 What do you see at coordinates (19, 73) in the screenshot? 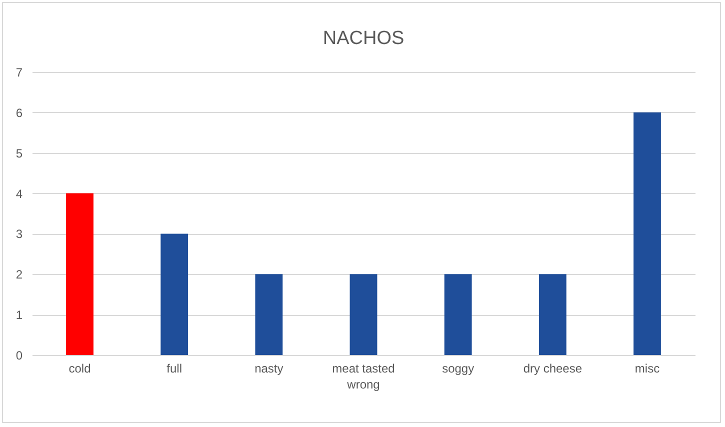
I see `y-tick-label: 7` at bounding box center [19, 73].